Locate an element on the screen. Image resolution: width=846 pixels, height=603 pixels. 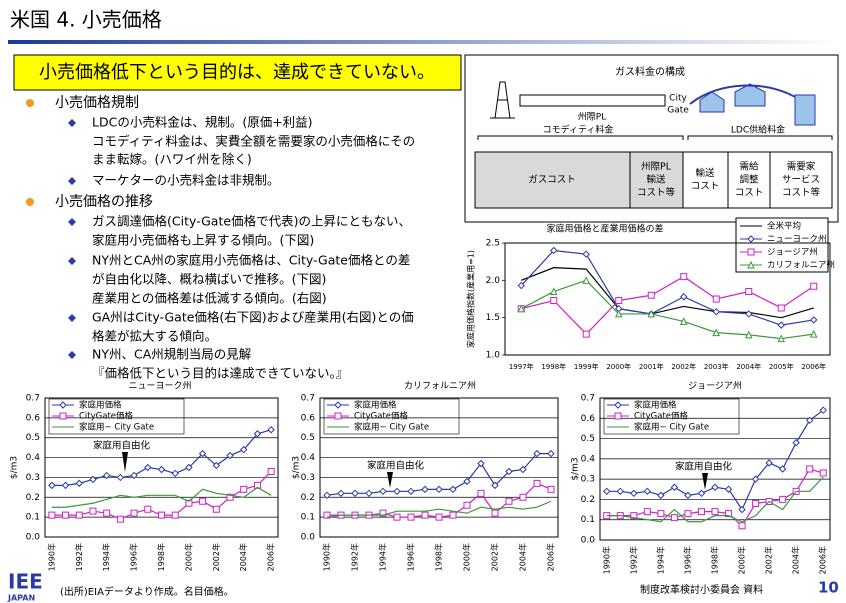
chart-title: ジョージア州 is located at coordinates (715, 386).